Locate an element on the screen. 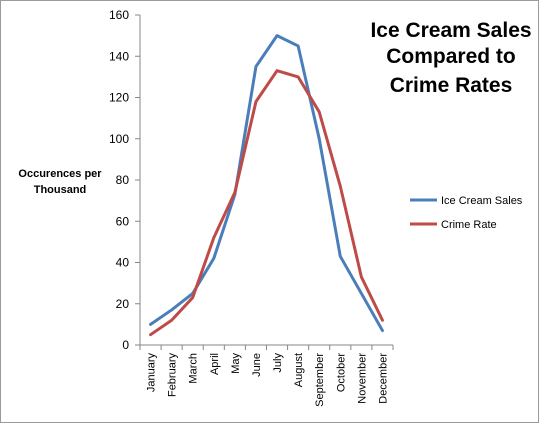 The image size is (539, 423). chart-title: Ice Cream Sales Compared to Crime Rates is located at coordinates (450, 58).